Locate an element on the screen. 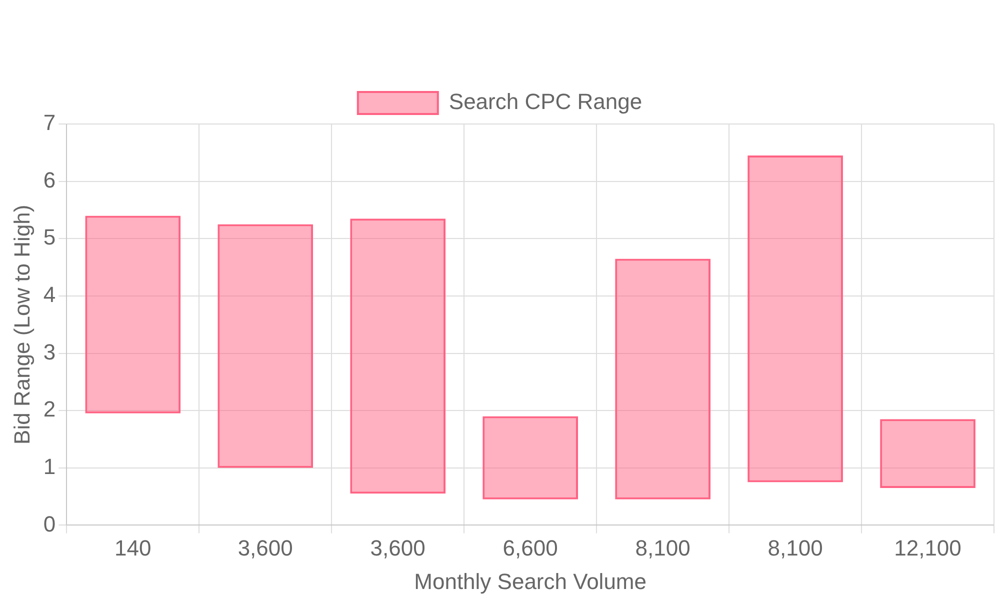 Image resolution: width=1000 pixels, height=600 pixels. y-tick-label: 6 is located at coordinates (49, 179).